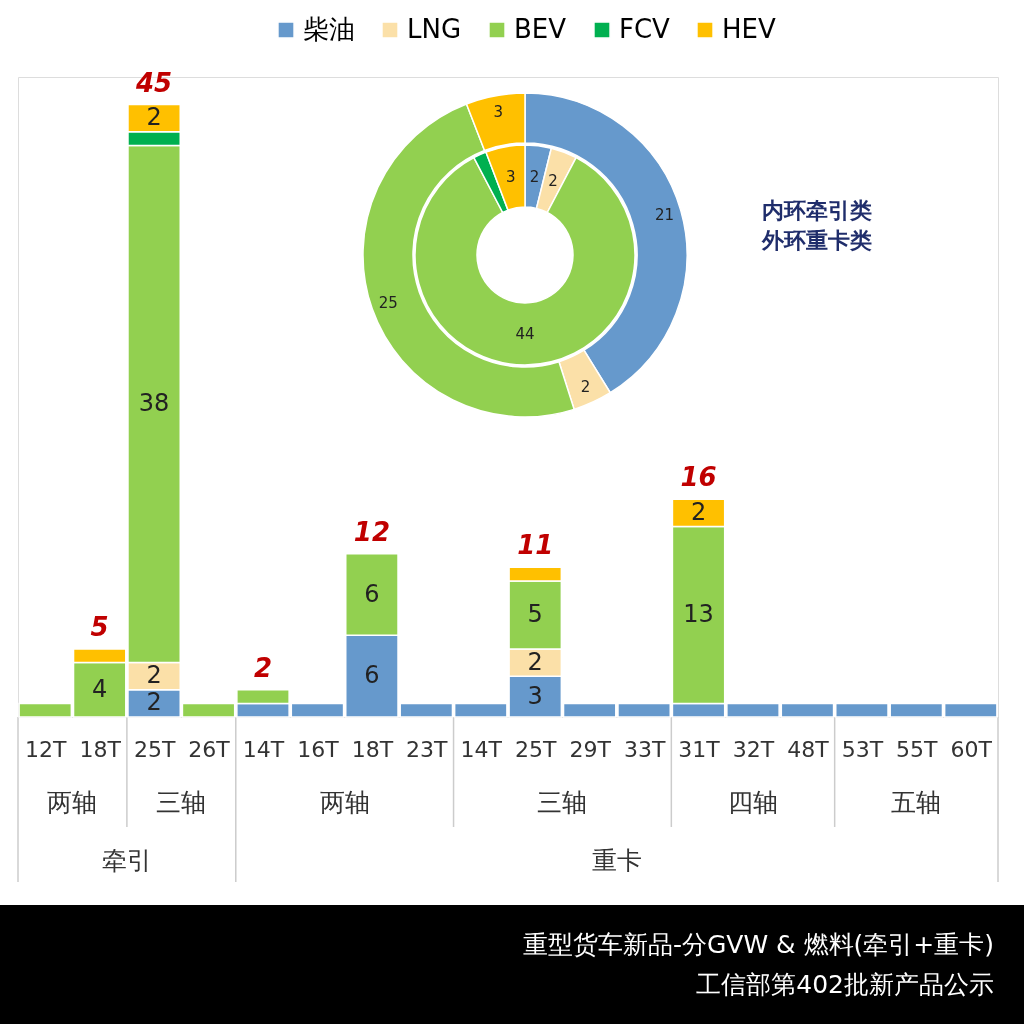 This screenshot has width=1024, height=1024. I want to click on x-tick-label: 26T, so click(209, 749).